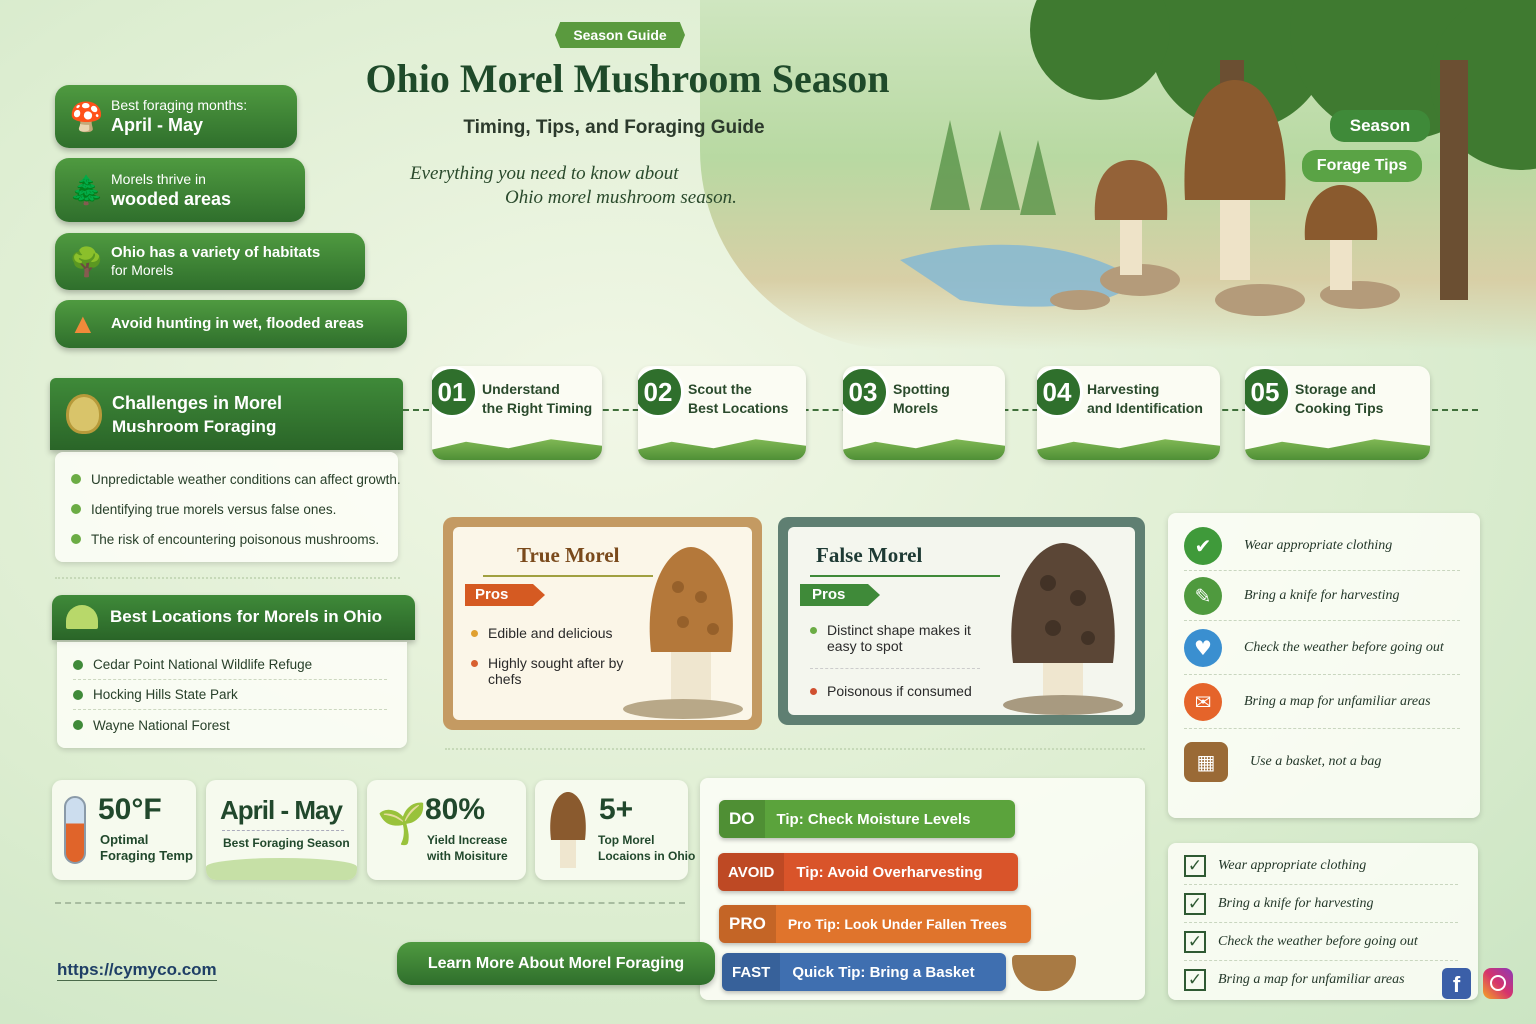 The height and width of the screenshot is (1024, 1536). I want to click on step-number: 03, so click(866, 392).